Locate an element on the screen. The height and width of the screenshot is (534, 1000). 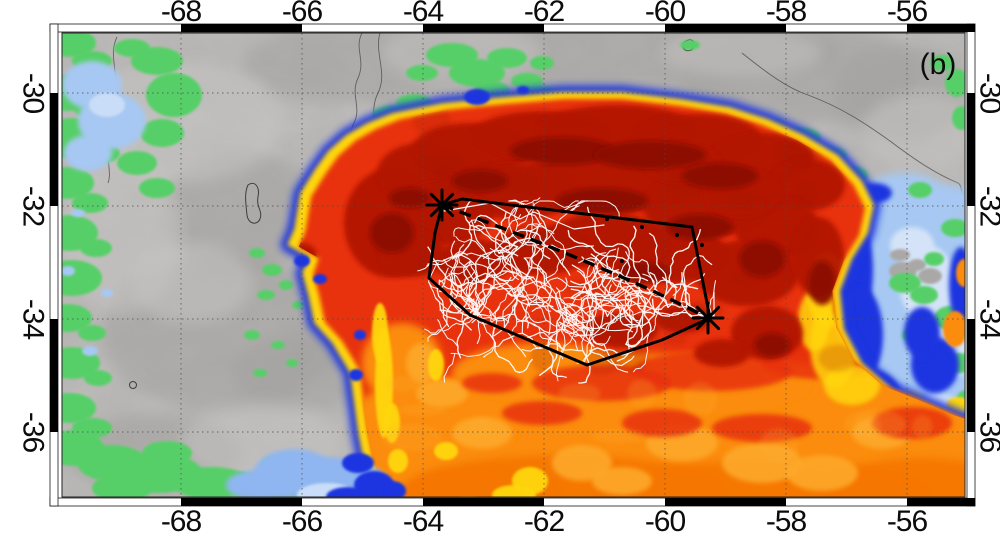
top-tick-label-2: -64 is located at coordinates (423, 14).